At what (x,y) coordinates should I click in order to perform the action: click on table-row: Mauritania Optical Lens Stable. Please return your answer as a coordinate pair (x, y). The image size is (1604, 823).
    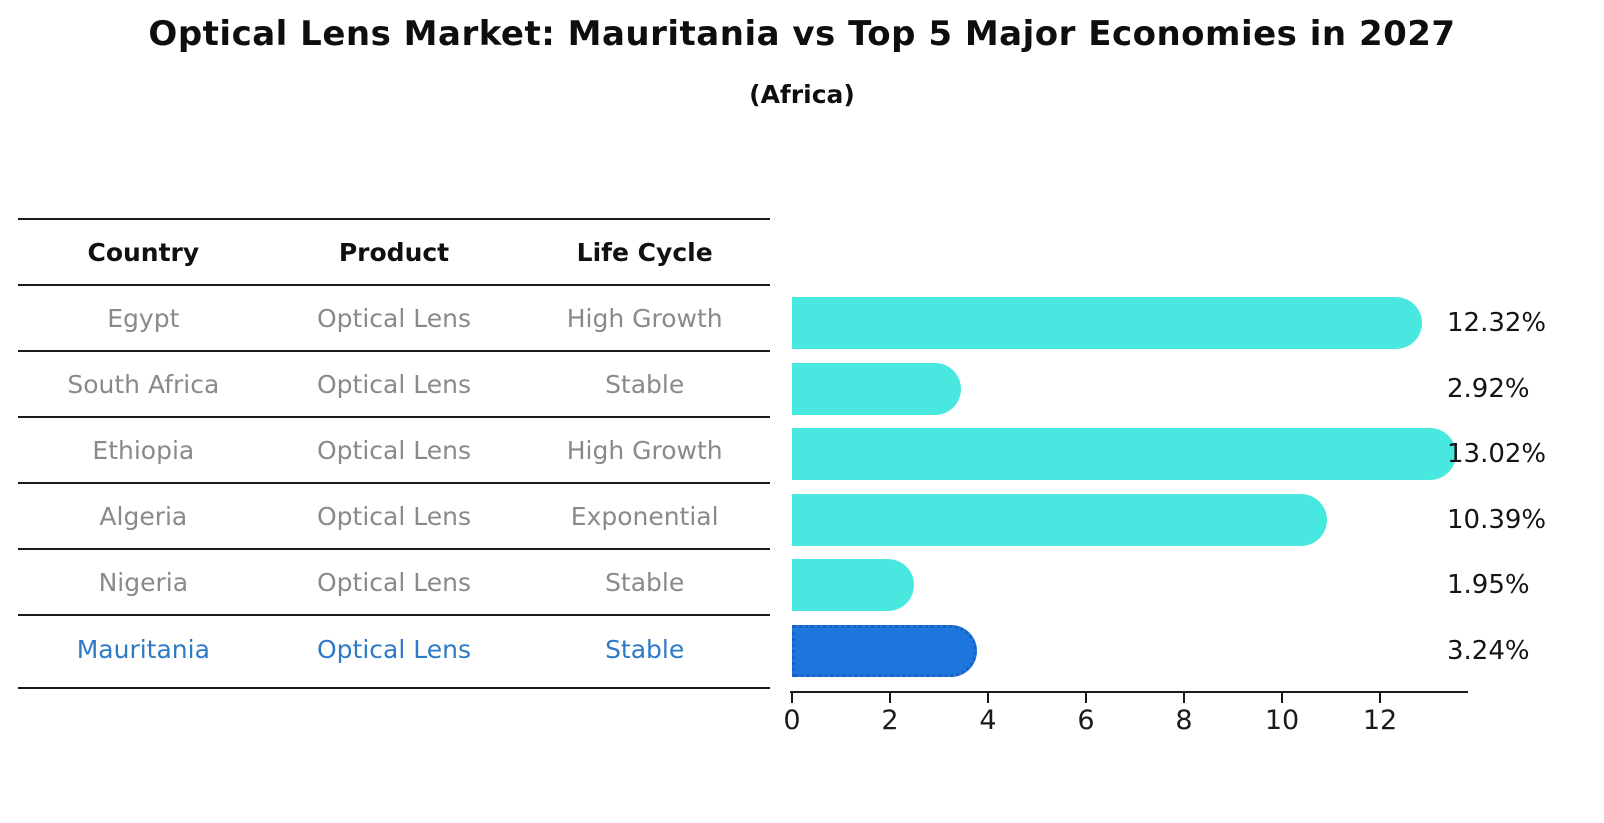
    Looking at the image, I should click on (394, 649).